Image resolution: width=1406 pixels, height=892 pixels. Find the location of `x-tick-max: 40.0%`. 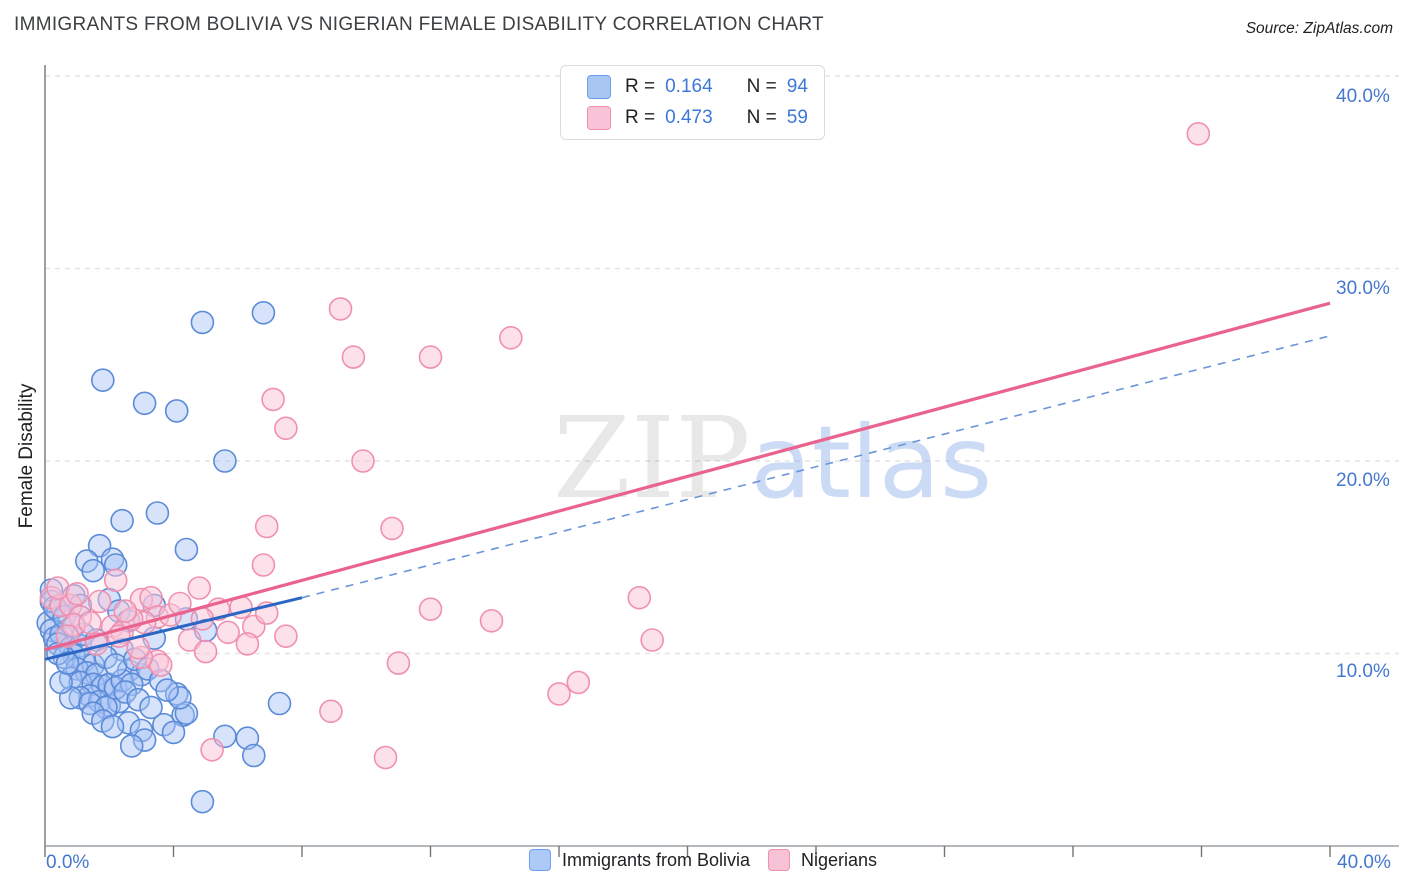

x-tick-max: 40.0% is located at coordinates (1364, 862).